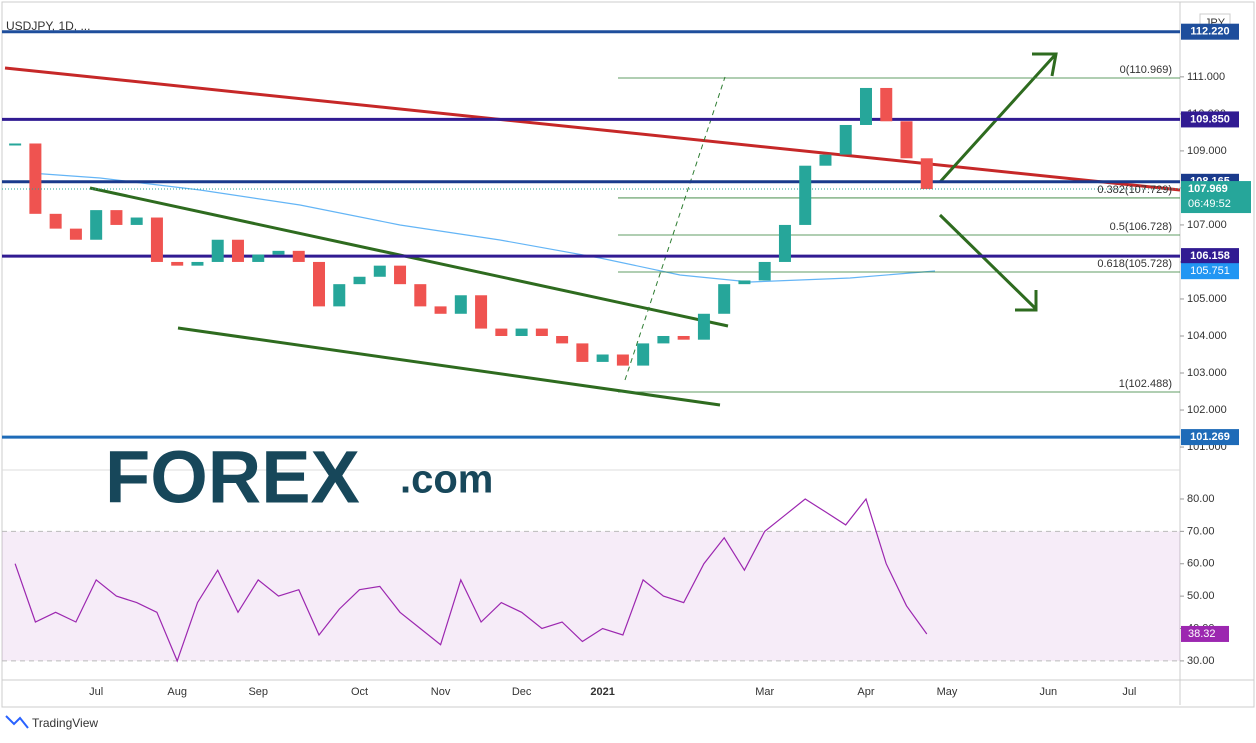 The width and height of the screenshot is (1256, 743). What do you see at coordinates (522, 692) in the screenshot?
I see `x-tick-label: Dec` at bounding box center [522, 692].